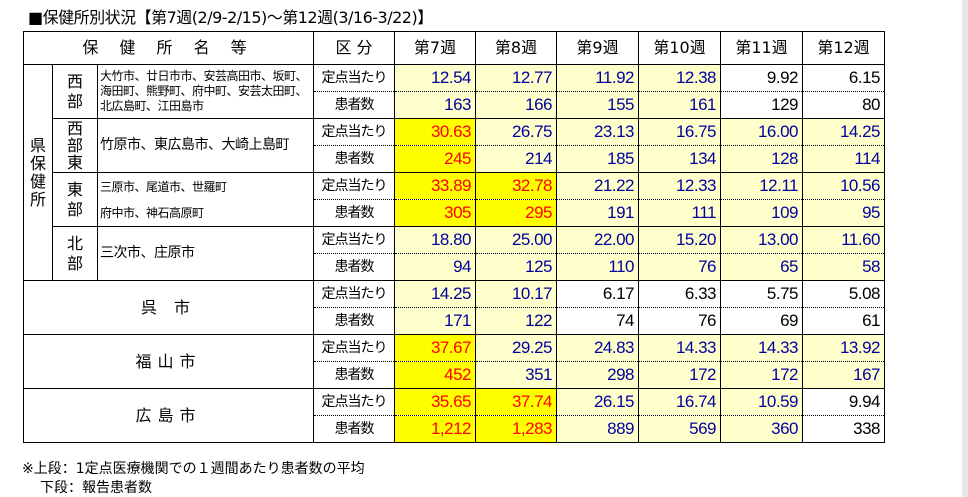 This screenshot has height=497, width=968. Describe the element at coordinates (761, 48) in the screenshot. I see `header-week: 第11週` at that location.